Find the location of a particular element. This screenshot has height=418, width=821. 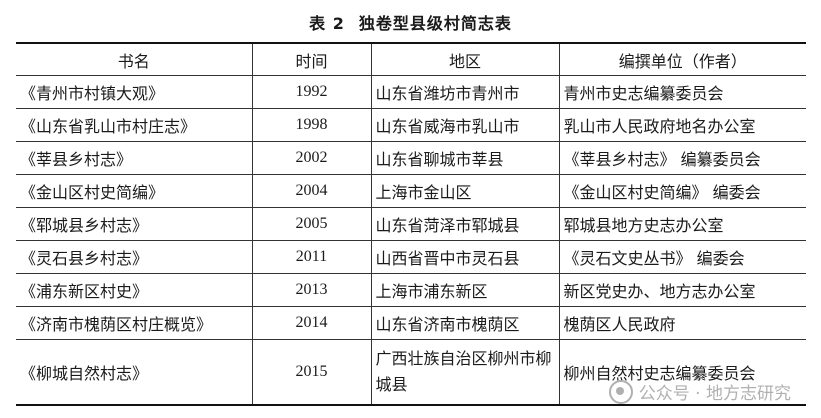

cell-region: 山东省聊城市莘县 is located at coordinates (465, 158).